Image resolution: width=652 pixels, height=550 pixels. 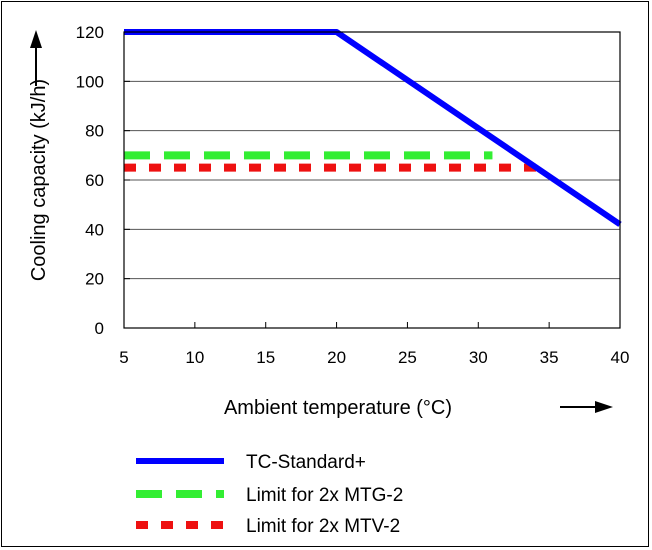 I want to click on y-tick-label: 20, so click(x=94, y=279).